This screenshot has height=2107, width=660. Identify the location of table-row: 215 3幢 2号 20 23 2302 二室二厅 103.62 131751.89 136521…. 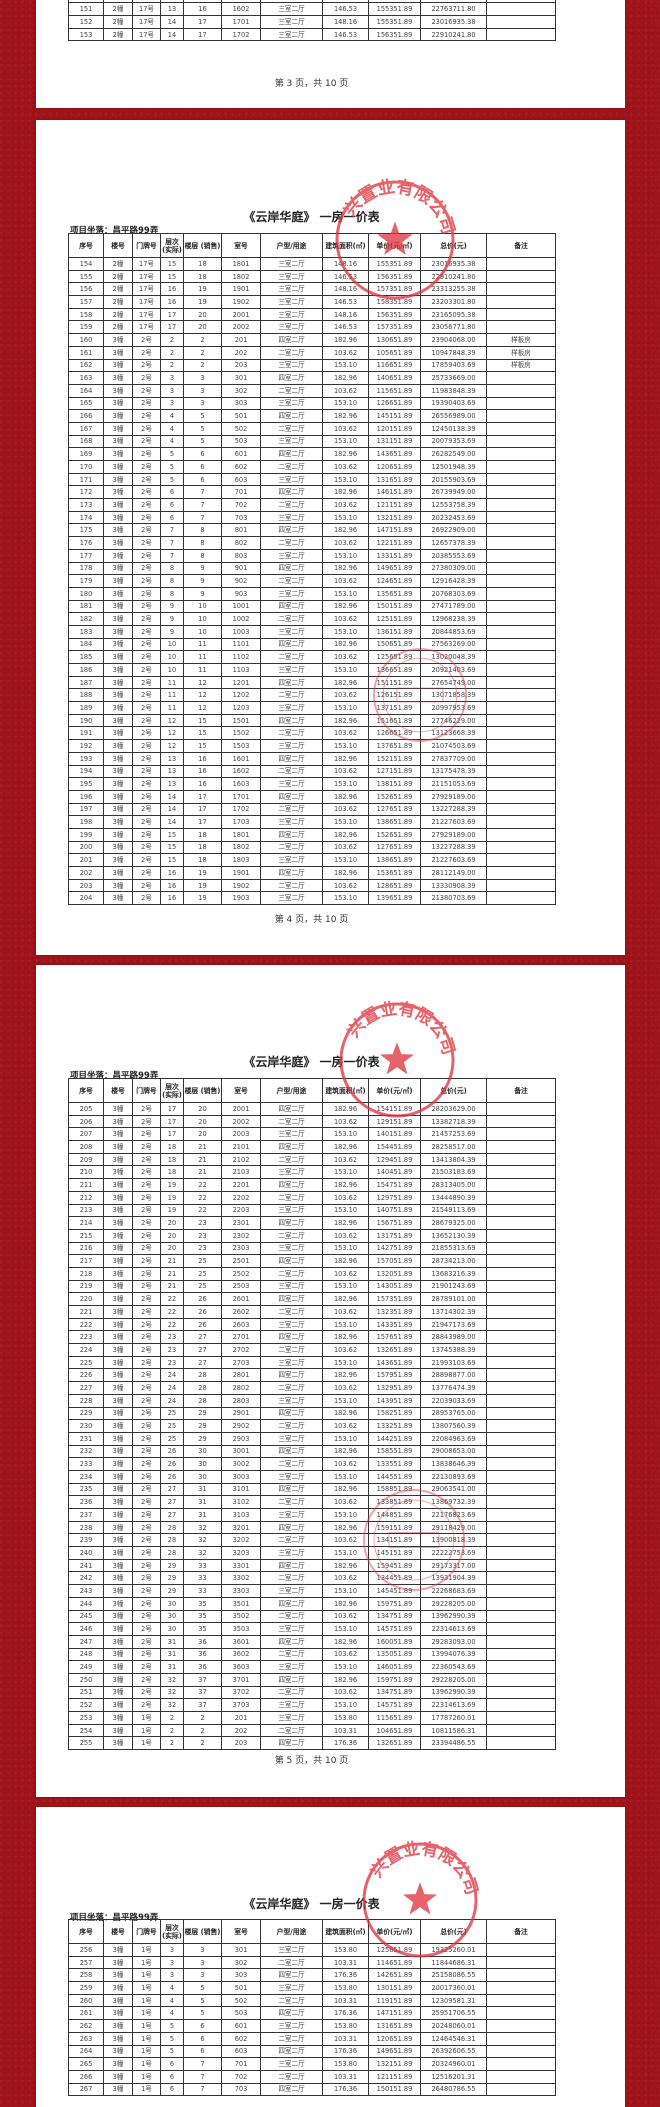
(312, 1235).